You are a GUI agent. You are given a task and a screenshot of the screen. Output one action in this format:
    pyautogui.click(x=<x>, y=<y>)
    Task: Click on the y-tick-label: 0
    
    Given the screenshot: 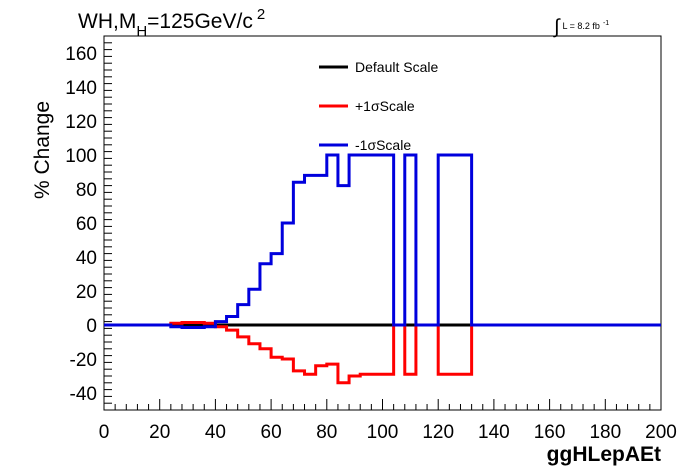 What is the action you would take?
    pyautogui.click(x=91, y=326)
    